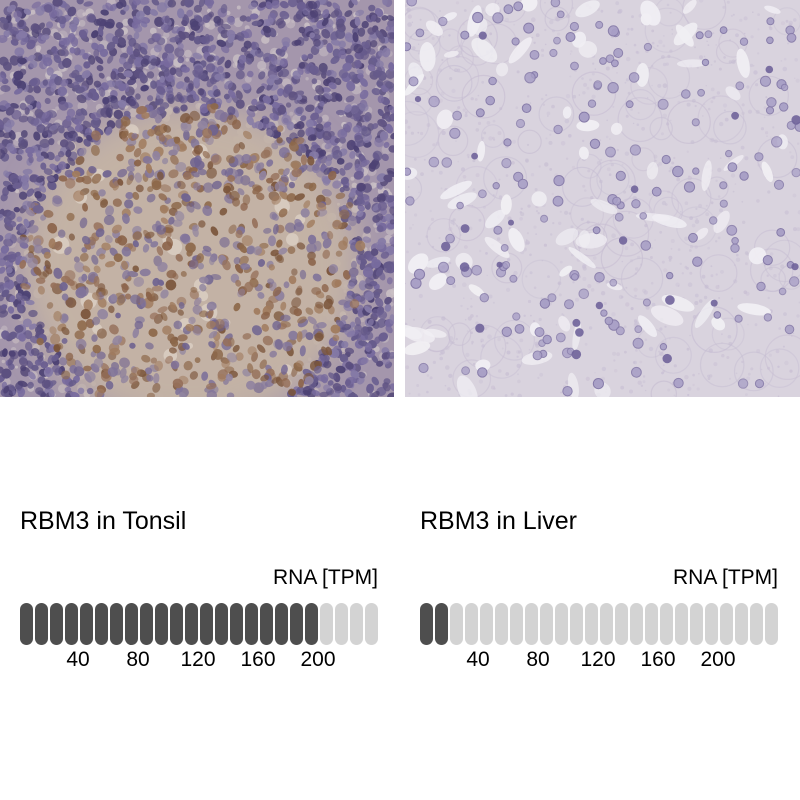 The height and width of the screenshot is (800, 800). What do you see at coordinates (103, 521) in the screenshot?
I see `panel-title-tonsil: RBM3 in Tonsil` at bounding box center [103, 521].